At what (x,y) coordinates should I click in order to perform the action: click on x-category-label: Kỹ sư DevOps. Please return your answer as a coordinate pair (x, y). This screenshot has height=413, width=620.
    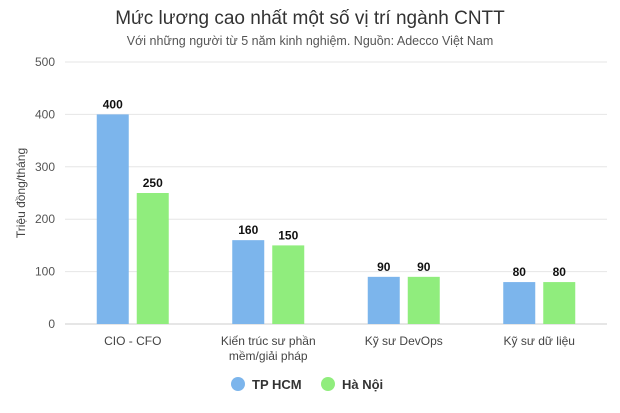
    Looking at the image, I should click on (404, 341).